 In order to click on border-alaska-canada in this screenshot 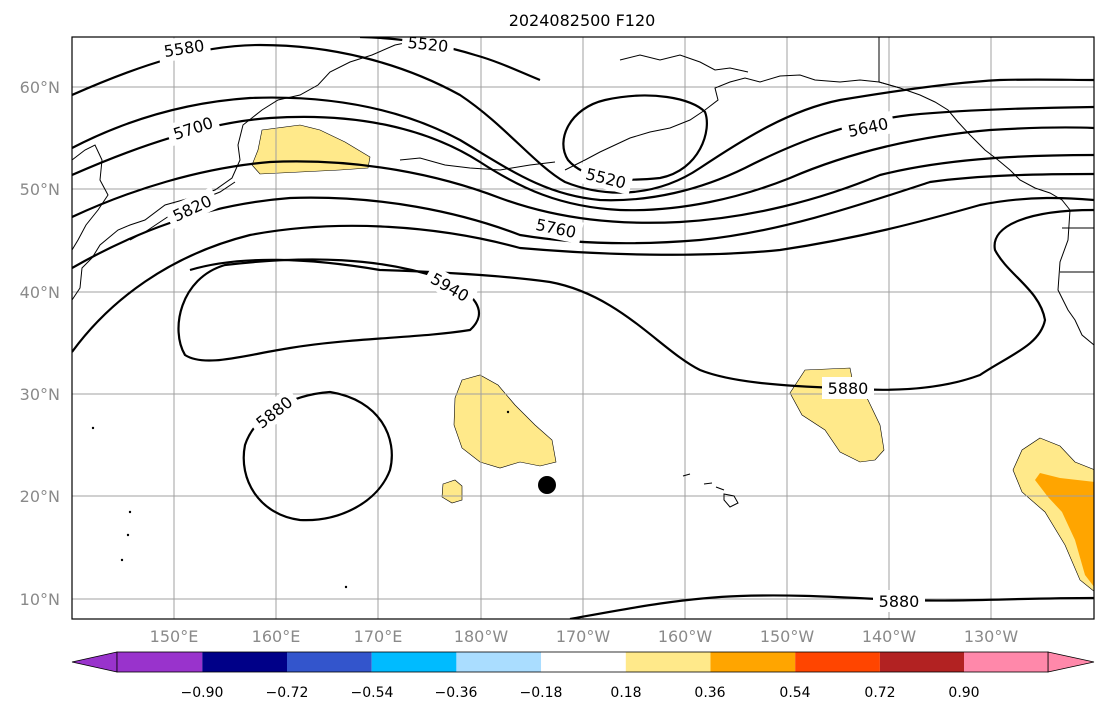, I will do `click(889, 63)`.